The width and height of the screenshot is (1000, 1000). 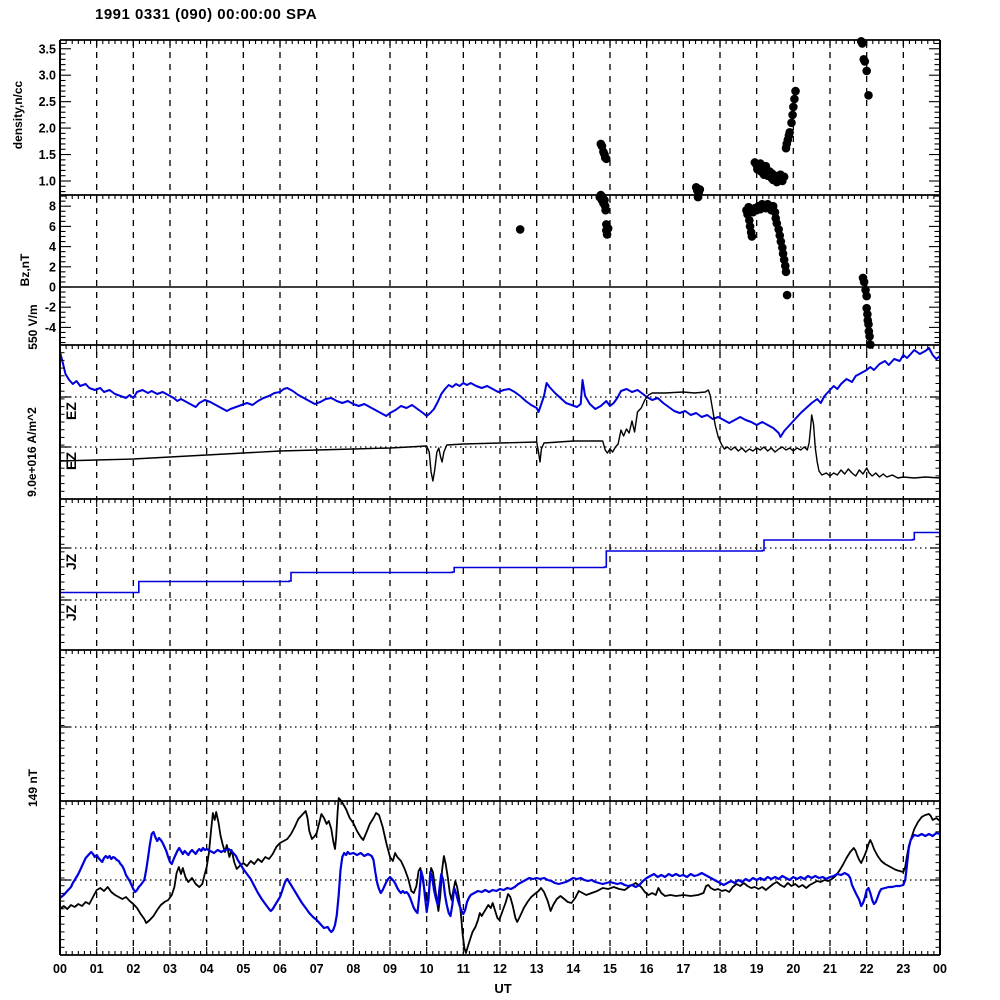 I want to click on bz-tick-label: 0, so click(x=52, y=288).